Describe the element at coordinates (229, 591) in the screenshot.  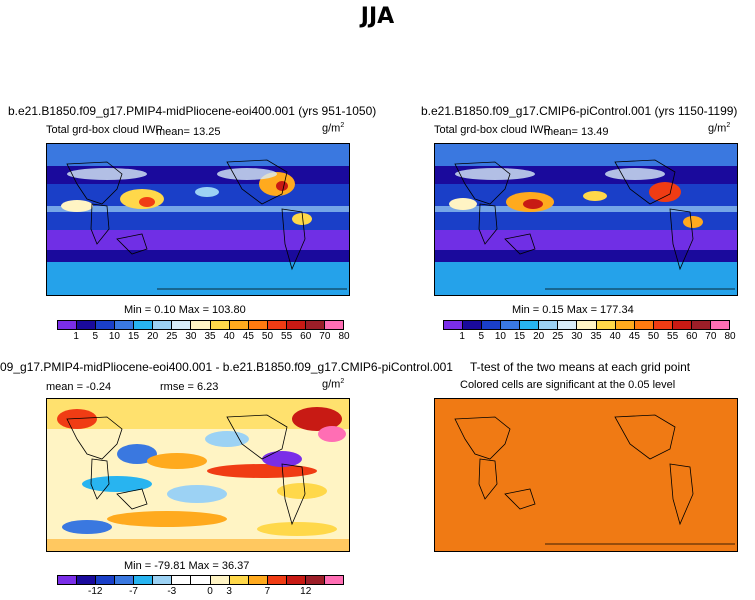
I see `colorbar-tick-label: 3` at that location.